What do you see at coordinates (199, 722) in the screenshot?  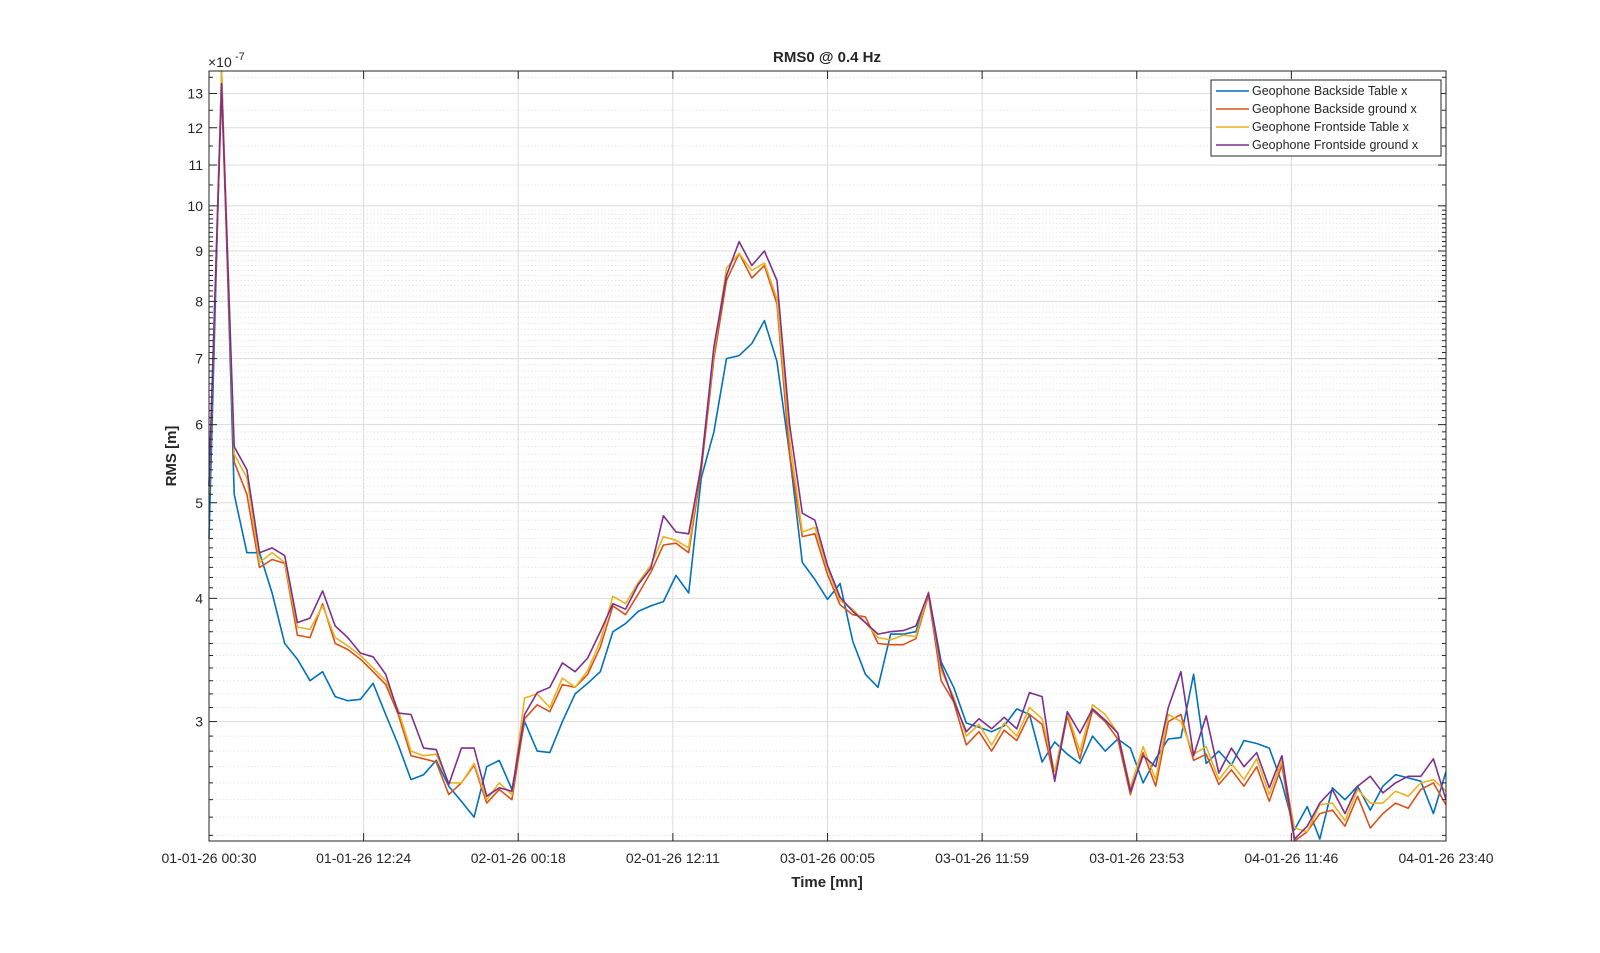 I see `y-tick-label: 3` at bounding box center [199, 722].